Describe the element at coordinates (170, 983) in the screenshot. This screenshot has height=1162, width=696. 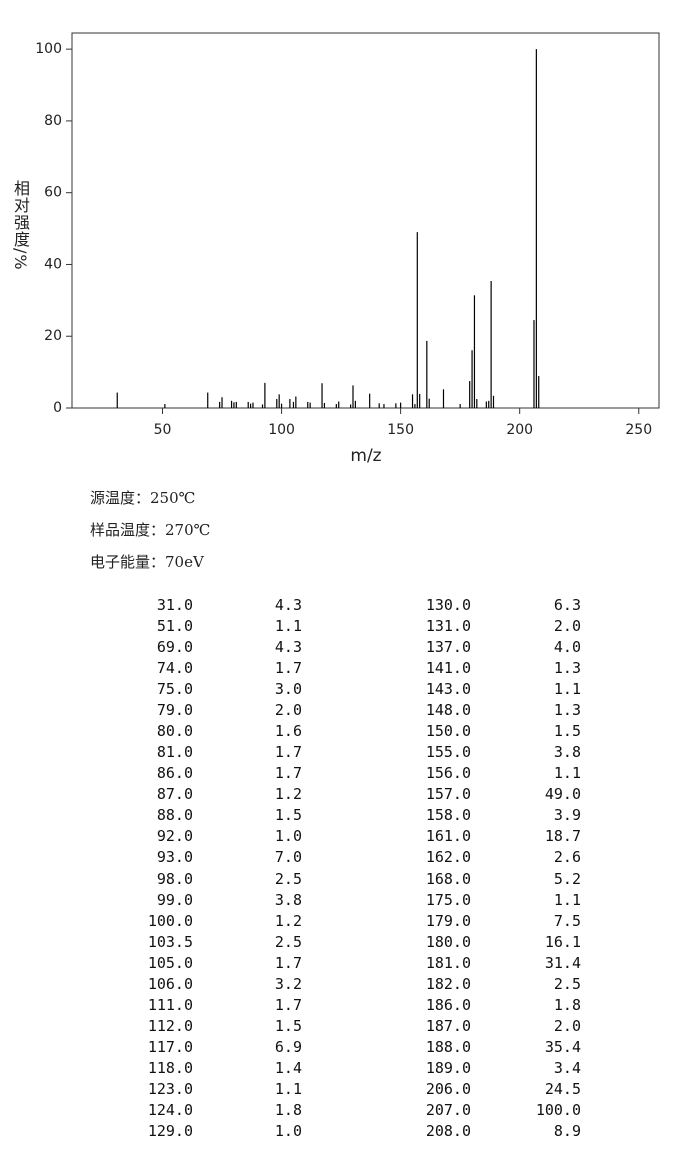
I see `mz-cell: 106.0` at that location.